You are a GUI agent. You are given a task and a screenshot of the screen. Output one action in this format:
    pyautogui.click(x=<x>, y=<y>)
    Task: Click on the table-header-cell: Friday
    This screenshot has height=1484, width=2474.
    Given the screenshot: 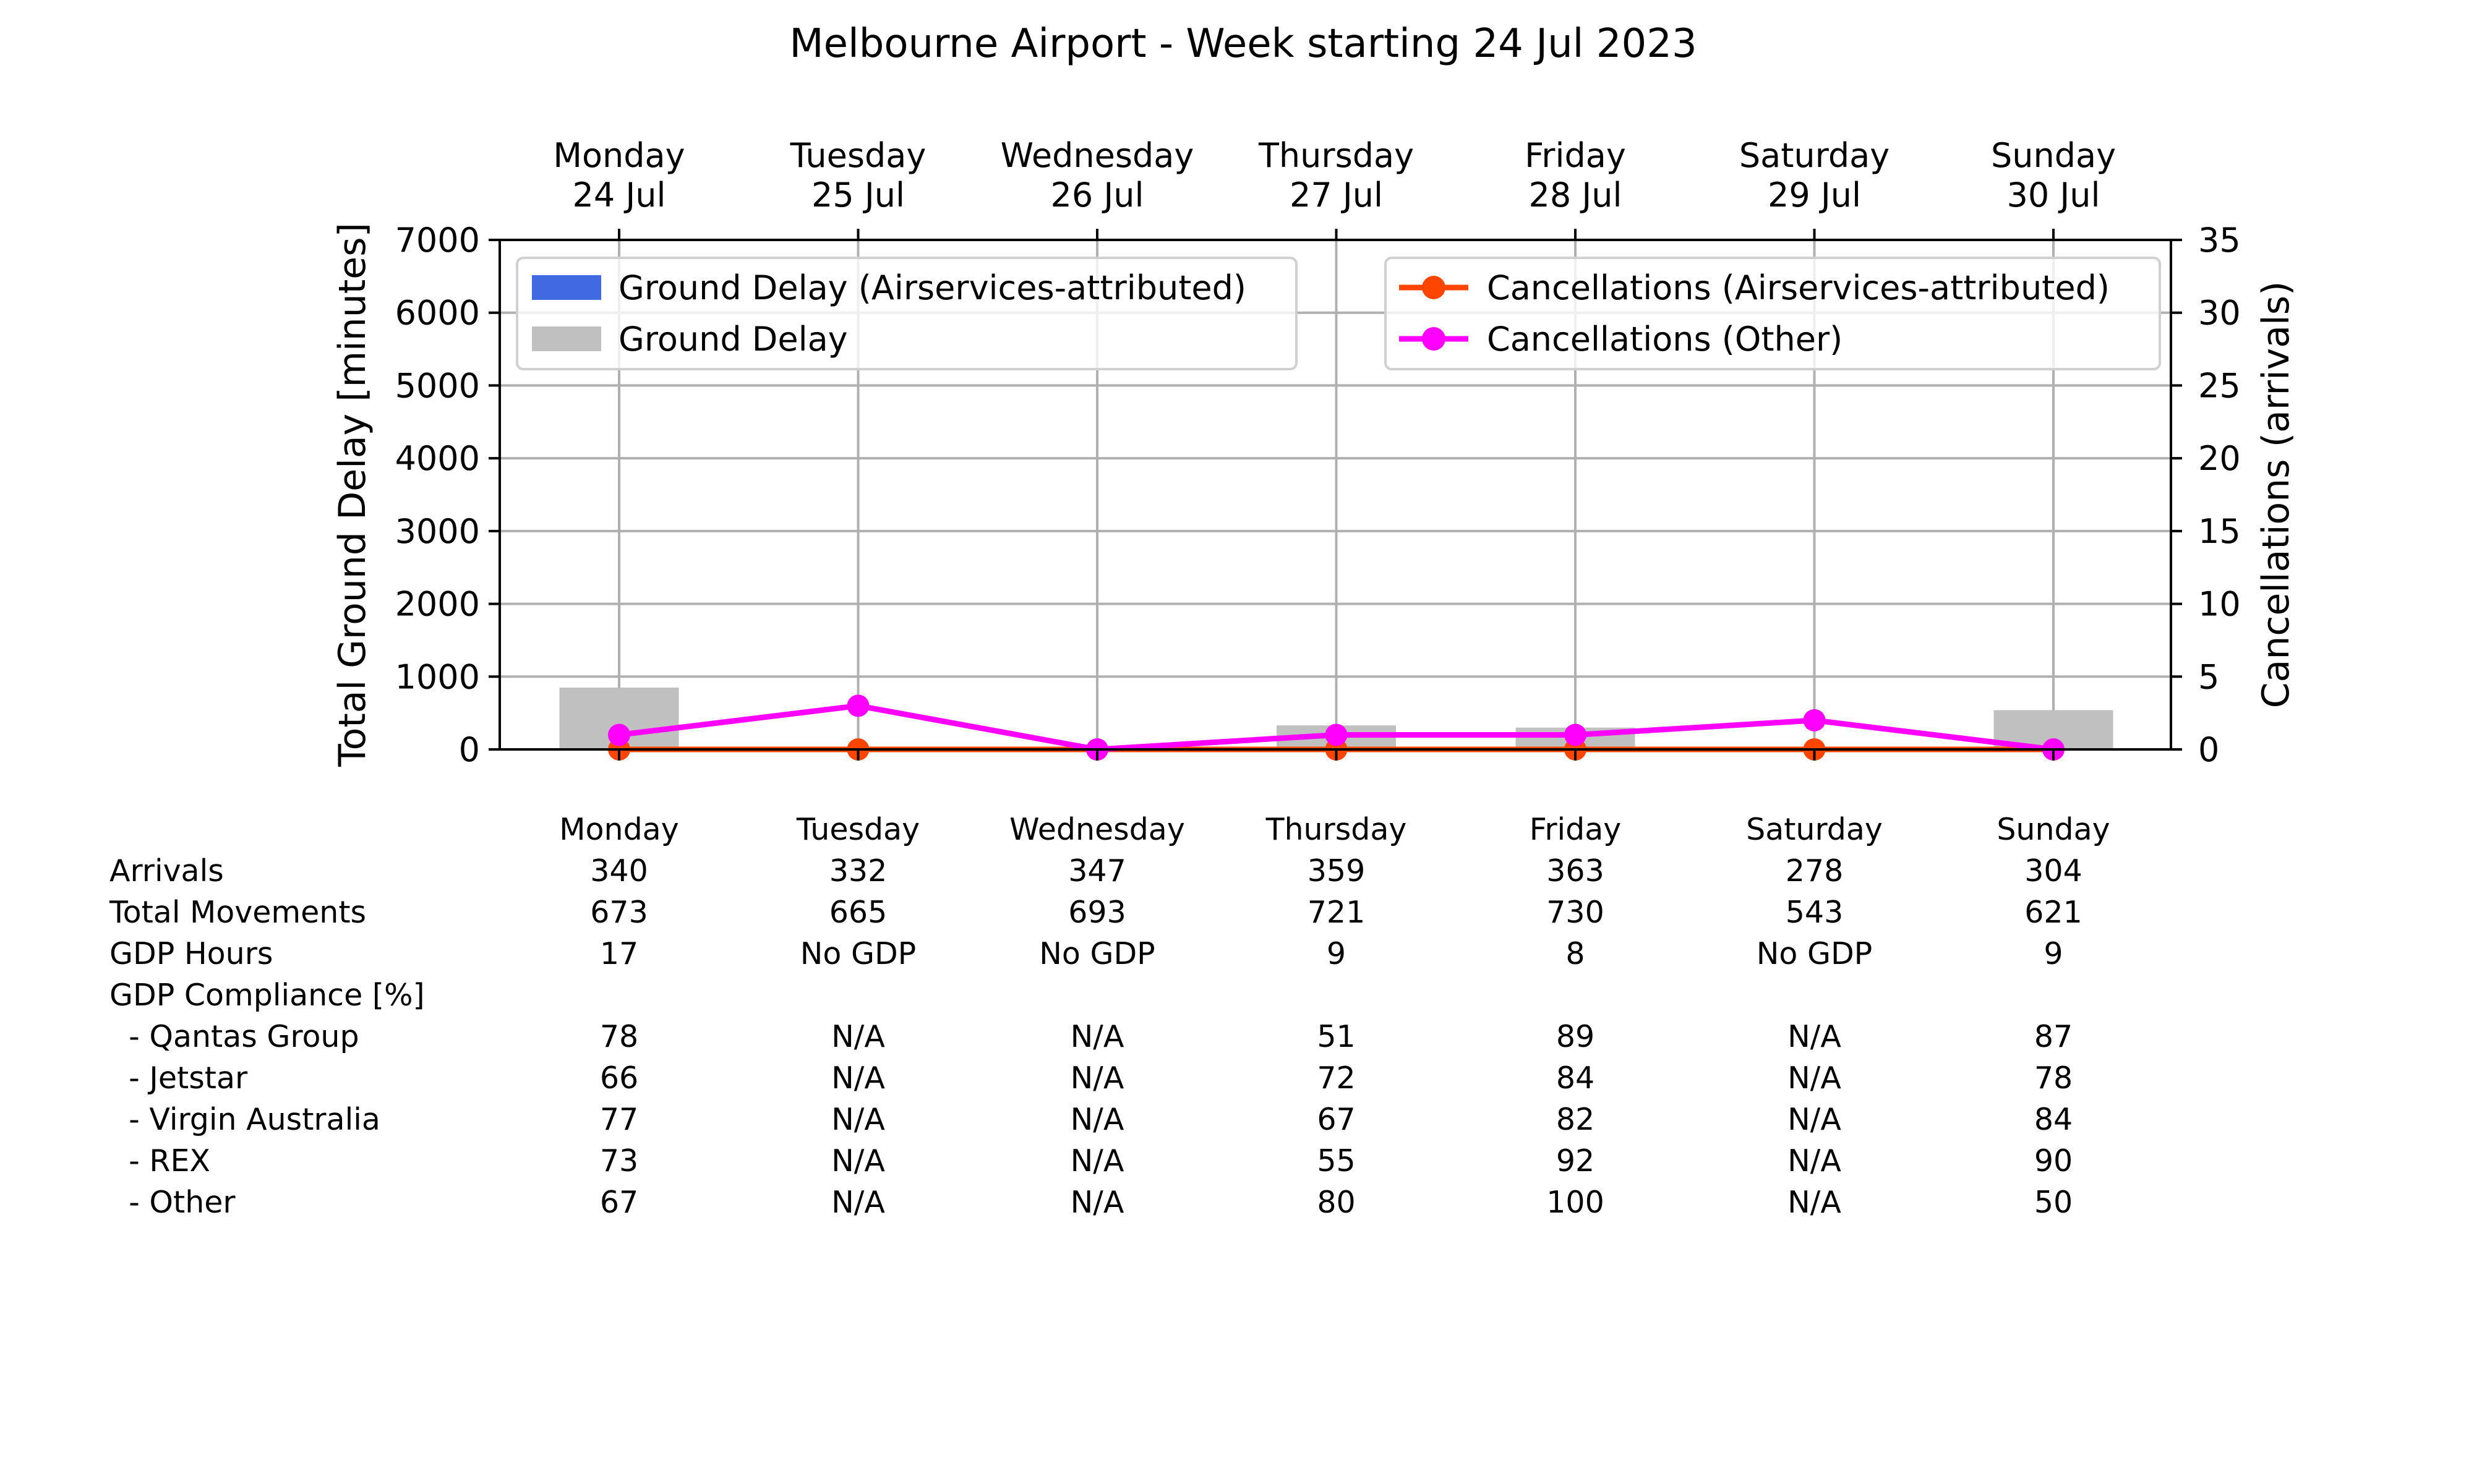 What is the action you would take?
    pyautogui.click(x=1575, y=829)
    